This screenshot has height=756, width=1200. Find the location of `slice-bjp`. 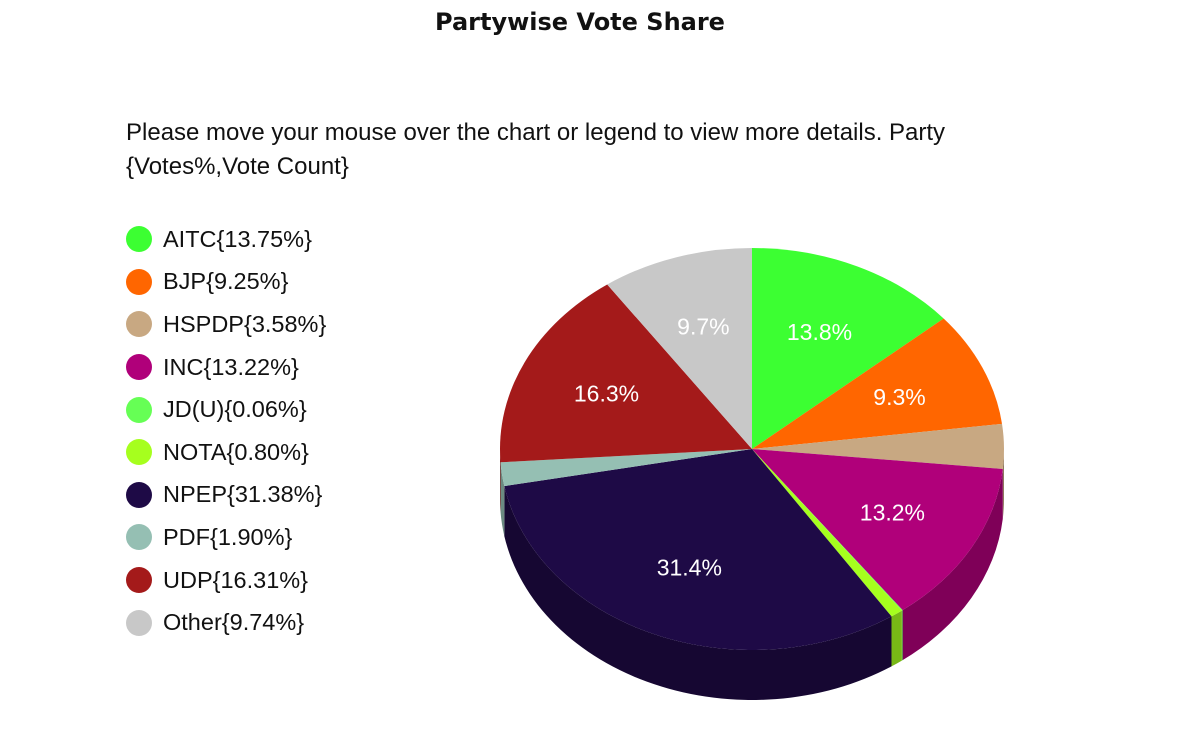

slice-bjp is located at coordinates (877, 383).